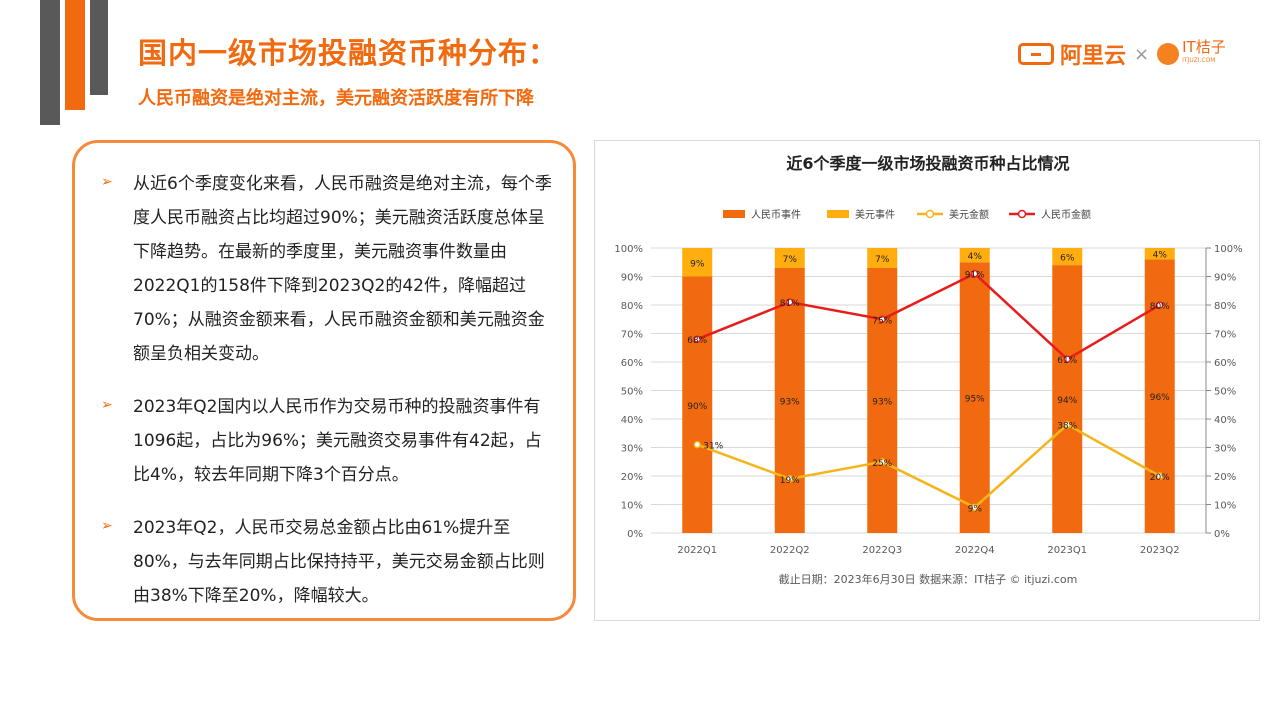  I want to click on line-rmb-amount, so click(928, 316).